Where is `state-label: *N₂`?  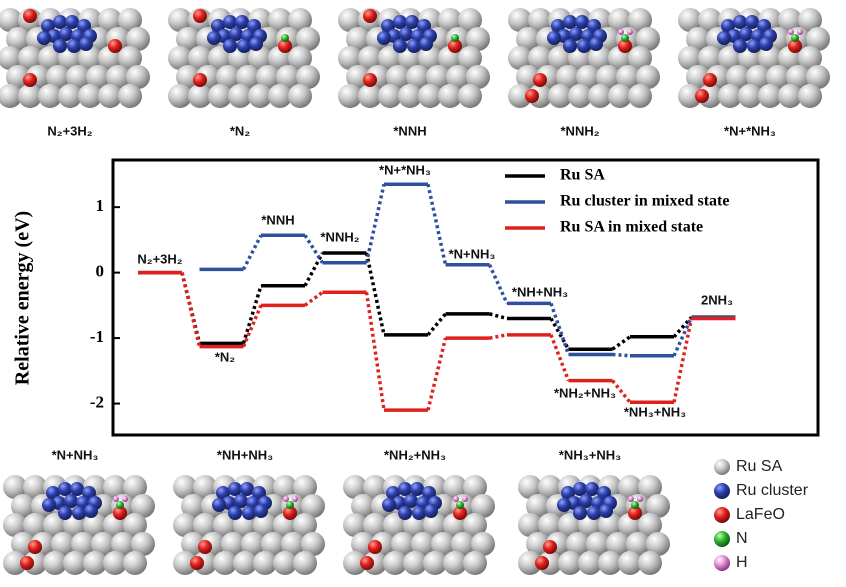
state-label: *N₂ is located at coordinates (225, 356).